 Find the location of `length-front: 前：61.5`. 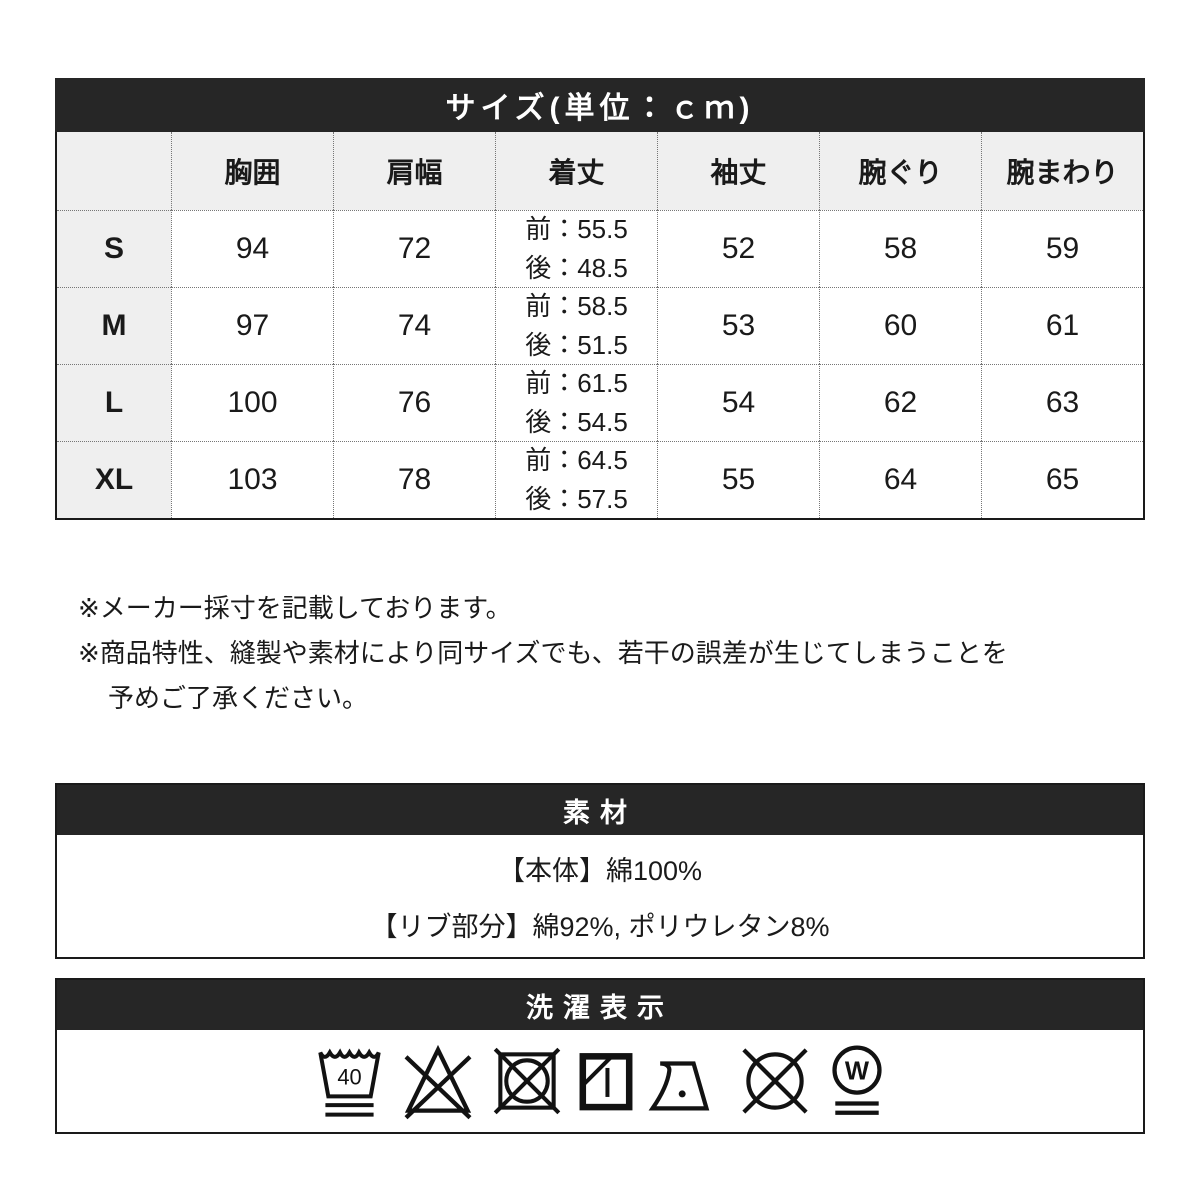

length-front: 前：61.5 is located at coordinates (576, 383).